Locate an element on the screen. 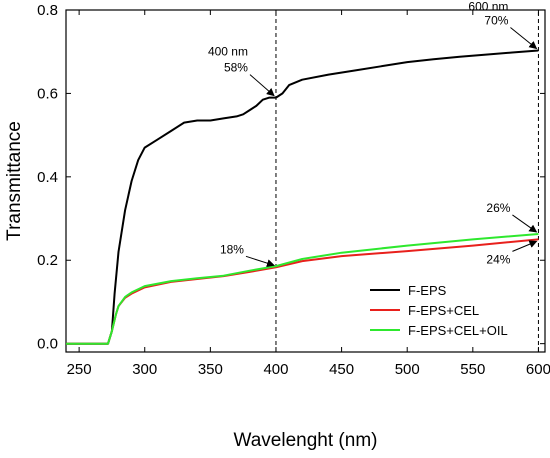 This screenshot has width=550, height=458. x-tick-label: 500 is located at coordinates (407, 369).